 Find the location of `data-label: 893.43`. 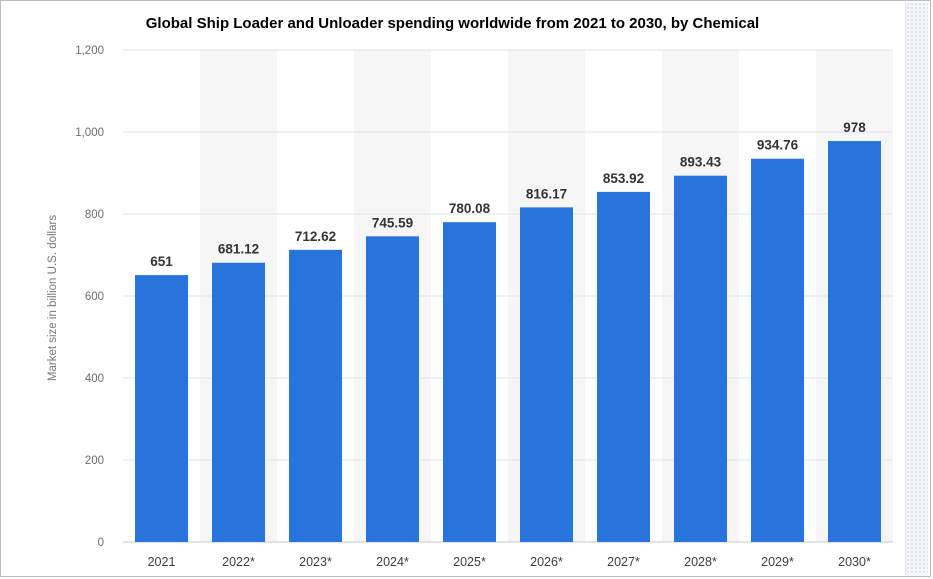

data-label: 893.43 is located at coordinates (701, 162).